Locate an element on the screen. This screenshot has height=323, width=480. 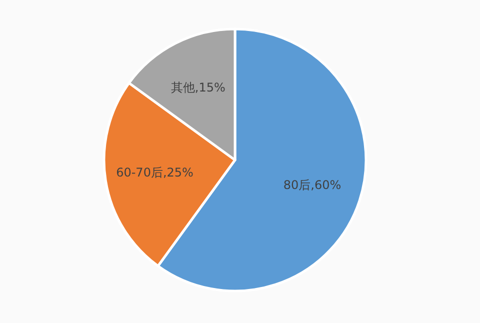
data-label: ,25% is located at coordinates (178, 173).